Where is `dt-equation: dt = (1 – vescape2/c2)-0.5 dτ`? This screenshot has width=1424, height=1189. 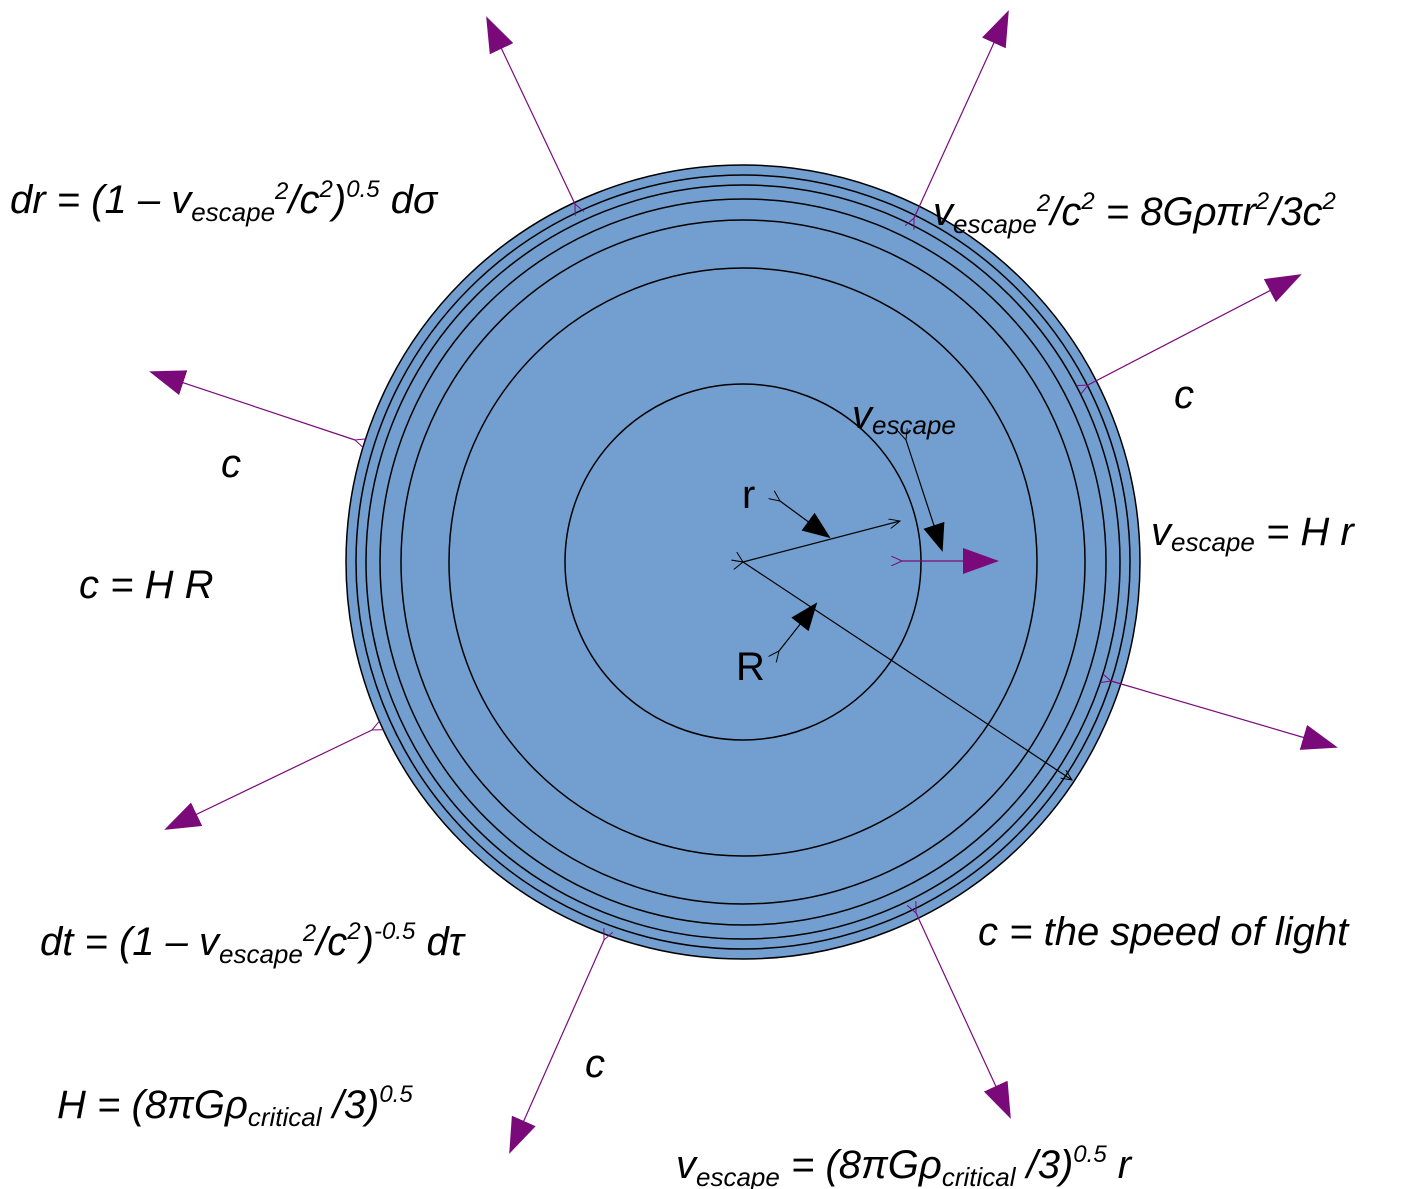
dt-equation: dt = (1 – vescape2/c2)-0.5 dτ is located at coordinates (253, 943).